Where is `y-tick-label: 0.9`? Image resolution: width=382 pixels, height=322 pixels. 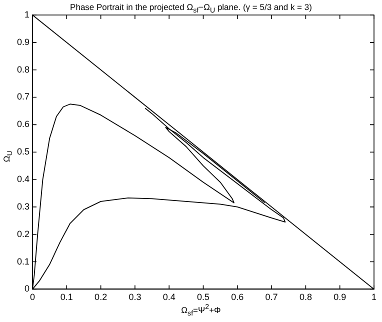
y-tick-label: 0.9 is located at coordinates (23, 41).